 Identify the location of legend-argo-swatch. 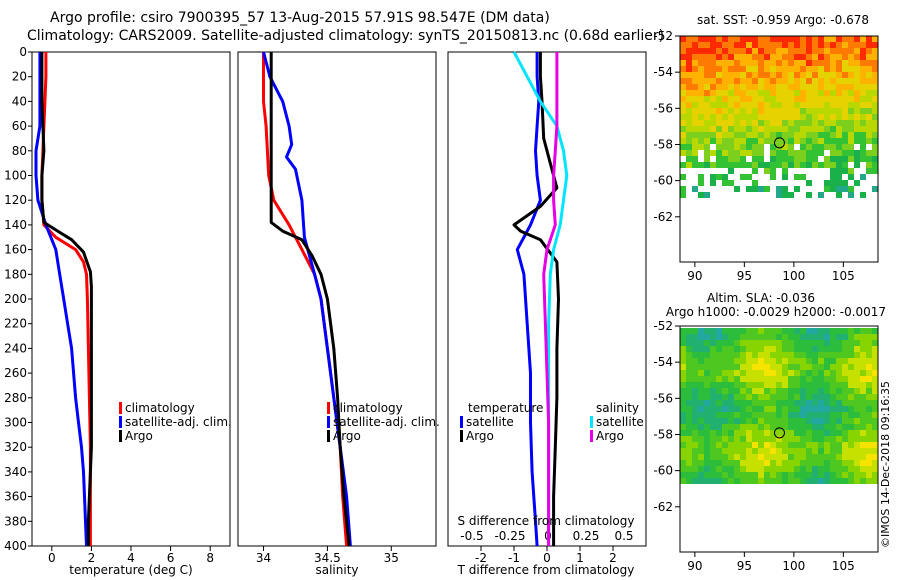
(328, 436).